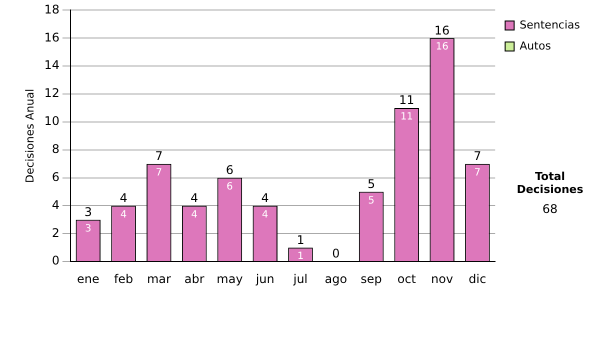 The image size is (600, 340). What do you see at coordinates (536, 45) in the screenshot?
I see `legend-label: Autos` at bounding box center [536, 45].